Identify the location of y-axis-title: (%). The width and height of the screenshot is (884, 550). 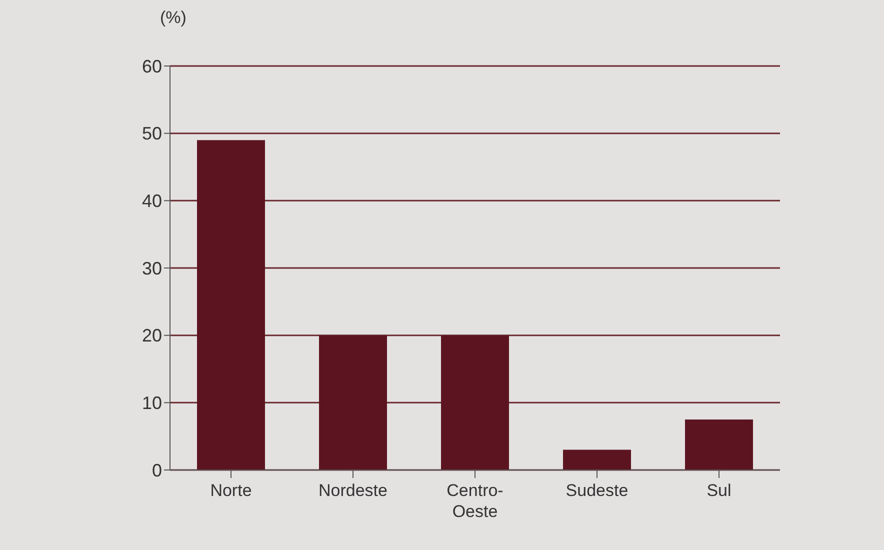
(173, 18).